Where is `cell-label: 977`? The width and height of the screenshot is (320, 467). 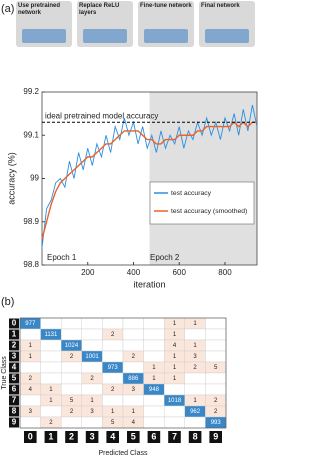 cell-label: 977 is located at coordinates (30, 324).